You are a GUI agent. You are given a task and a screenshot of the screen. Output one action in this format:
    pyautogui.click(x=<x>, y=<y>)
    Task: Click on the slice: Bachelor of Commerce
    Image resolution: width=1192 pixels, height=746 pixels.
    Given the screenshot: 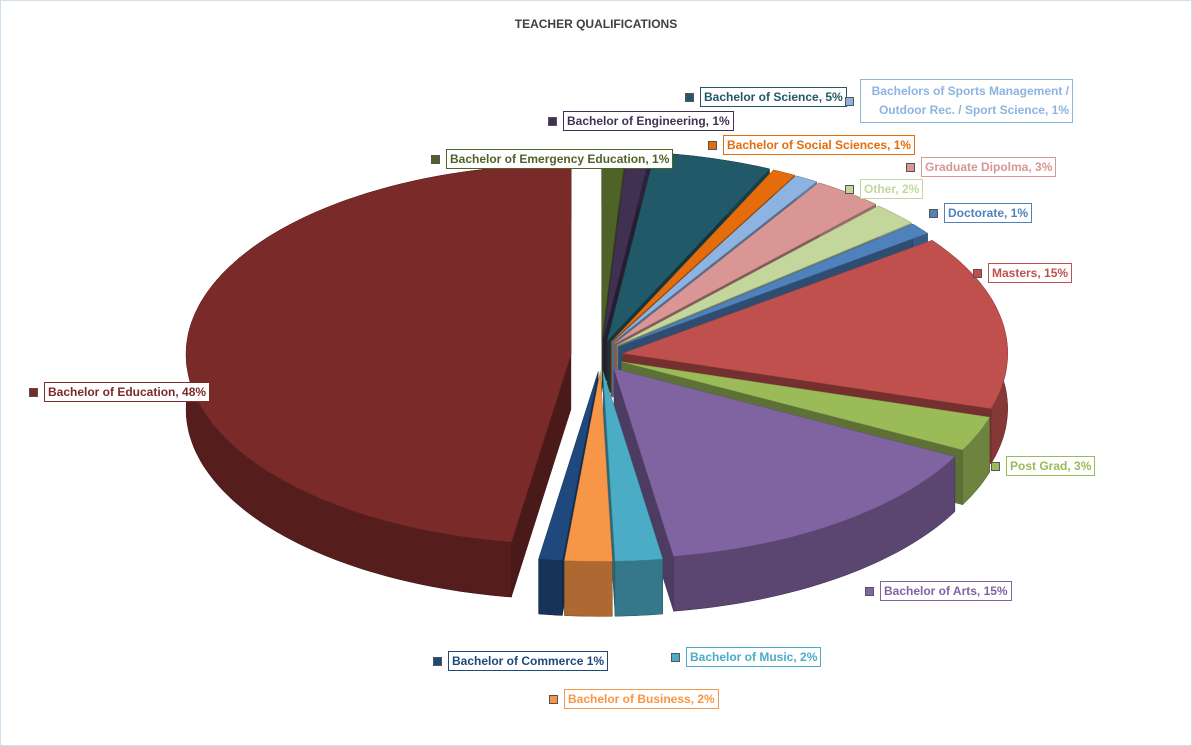 What is the action you would take?
    pyautogui.click(x=568, y=466)
    